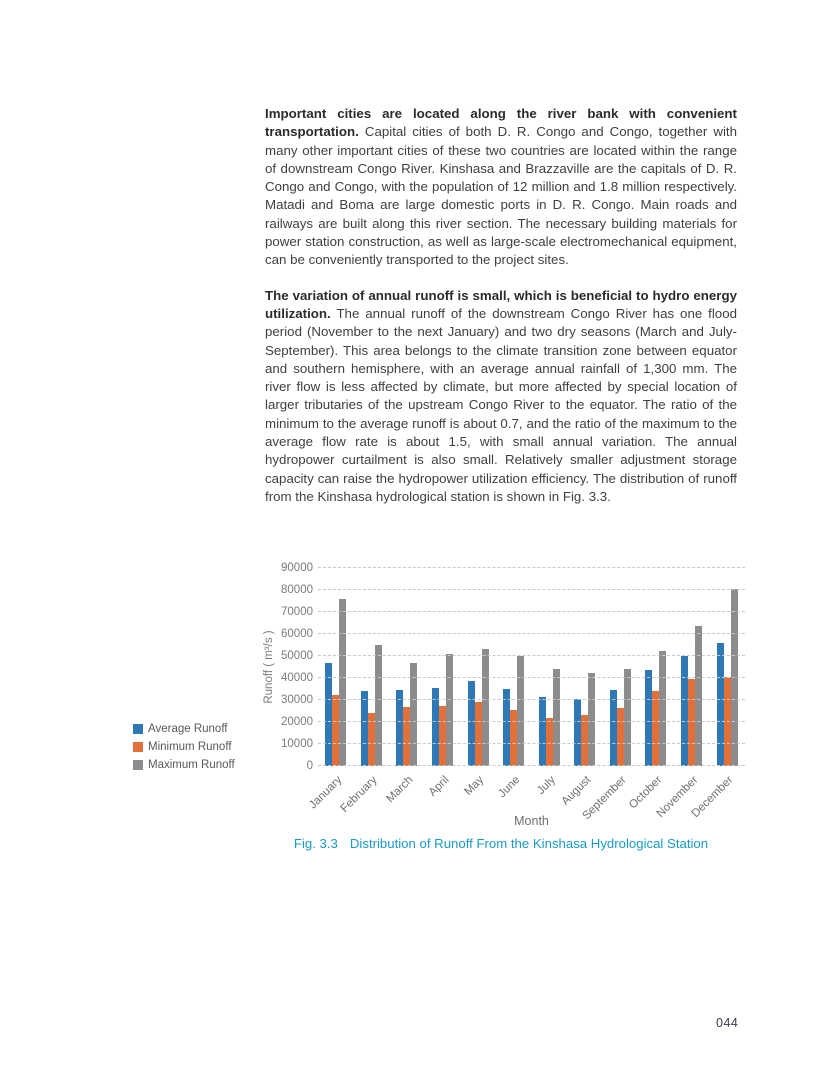 This screenshot has height=1092, width=831. What do you see at coordinates (138, 765) in the screenshot?
I see `legend-swatch-maximum-icon` at bounding box center [138, 765].